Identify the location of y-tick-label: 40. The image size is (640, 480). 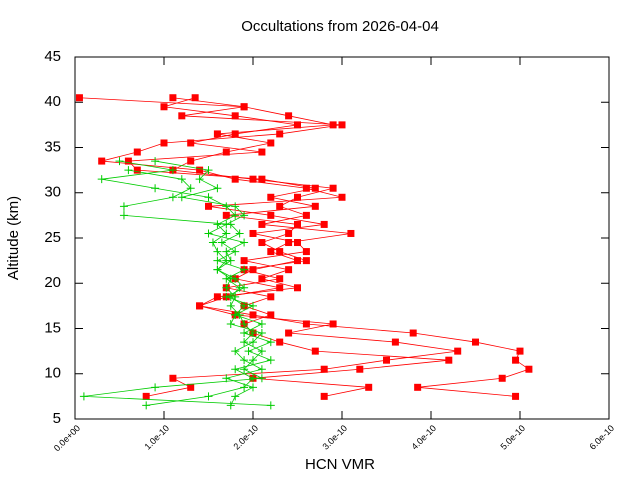
(52, 101).